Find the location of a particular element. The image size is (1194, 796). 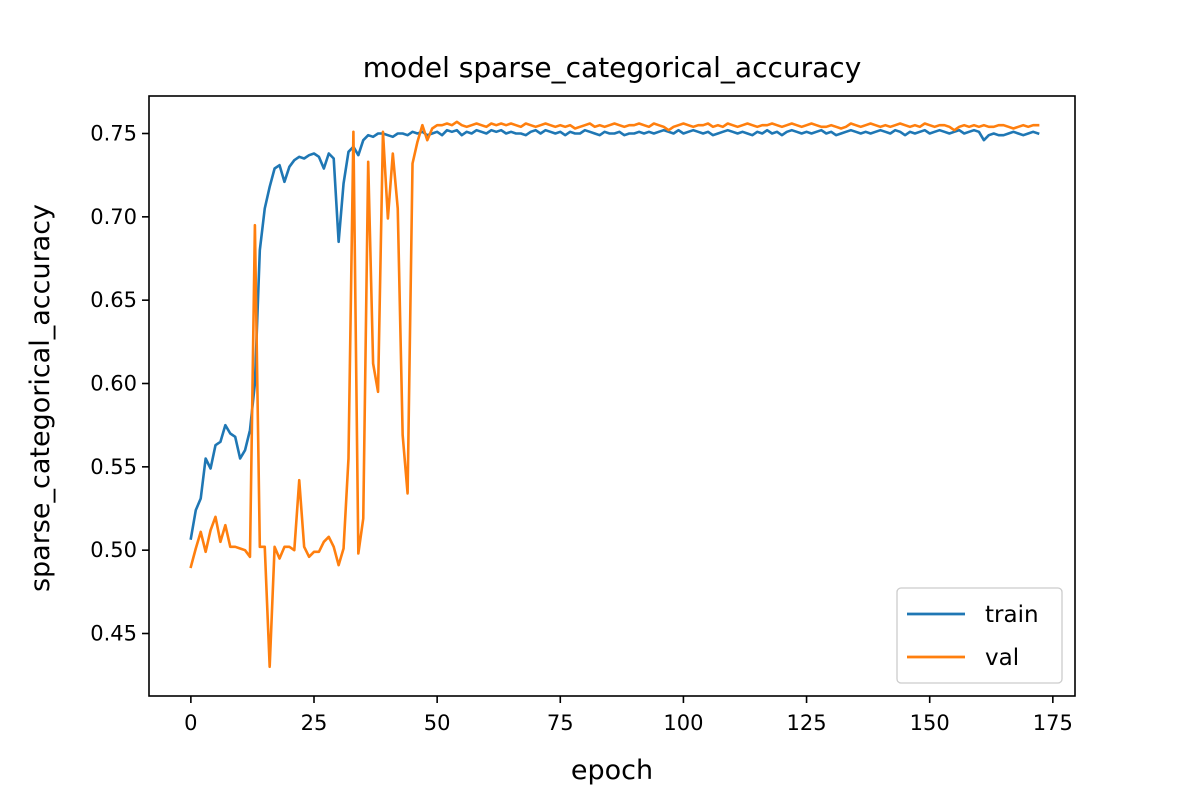

x-tick-label: 125 is located at coordinates (807, 723).